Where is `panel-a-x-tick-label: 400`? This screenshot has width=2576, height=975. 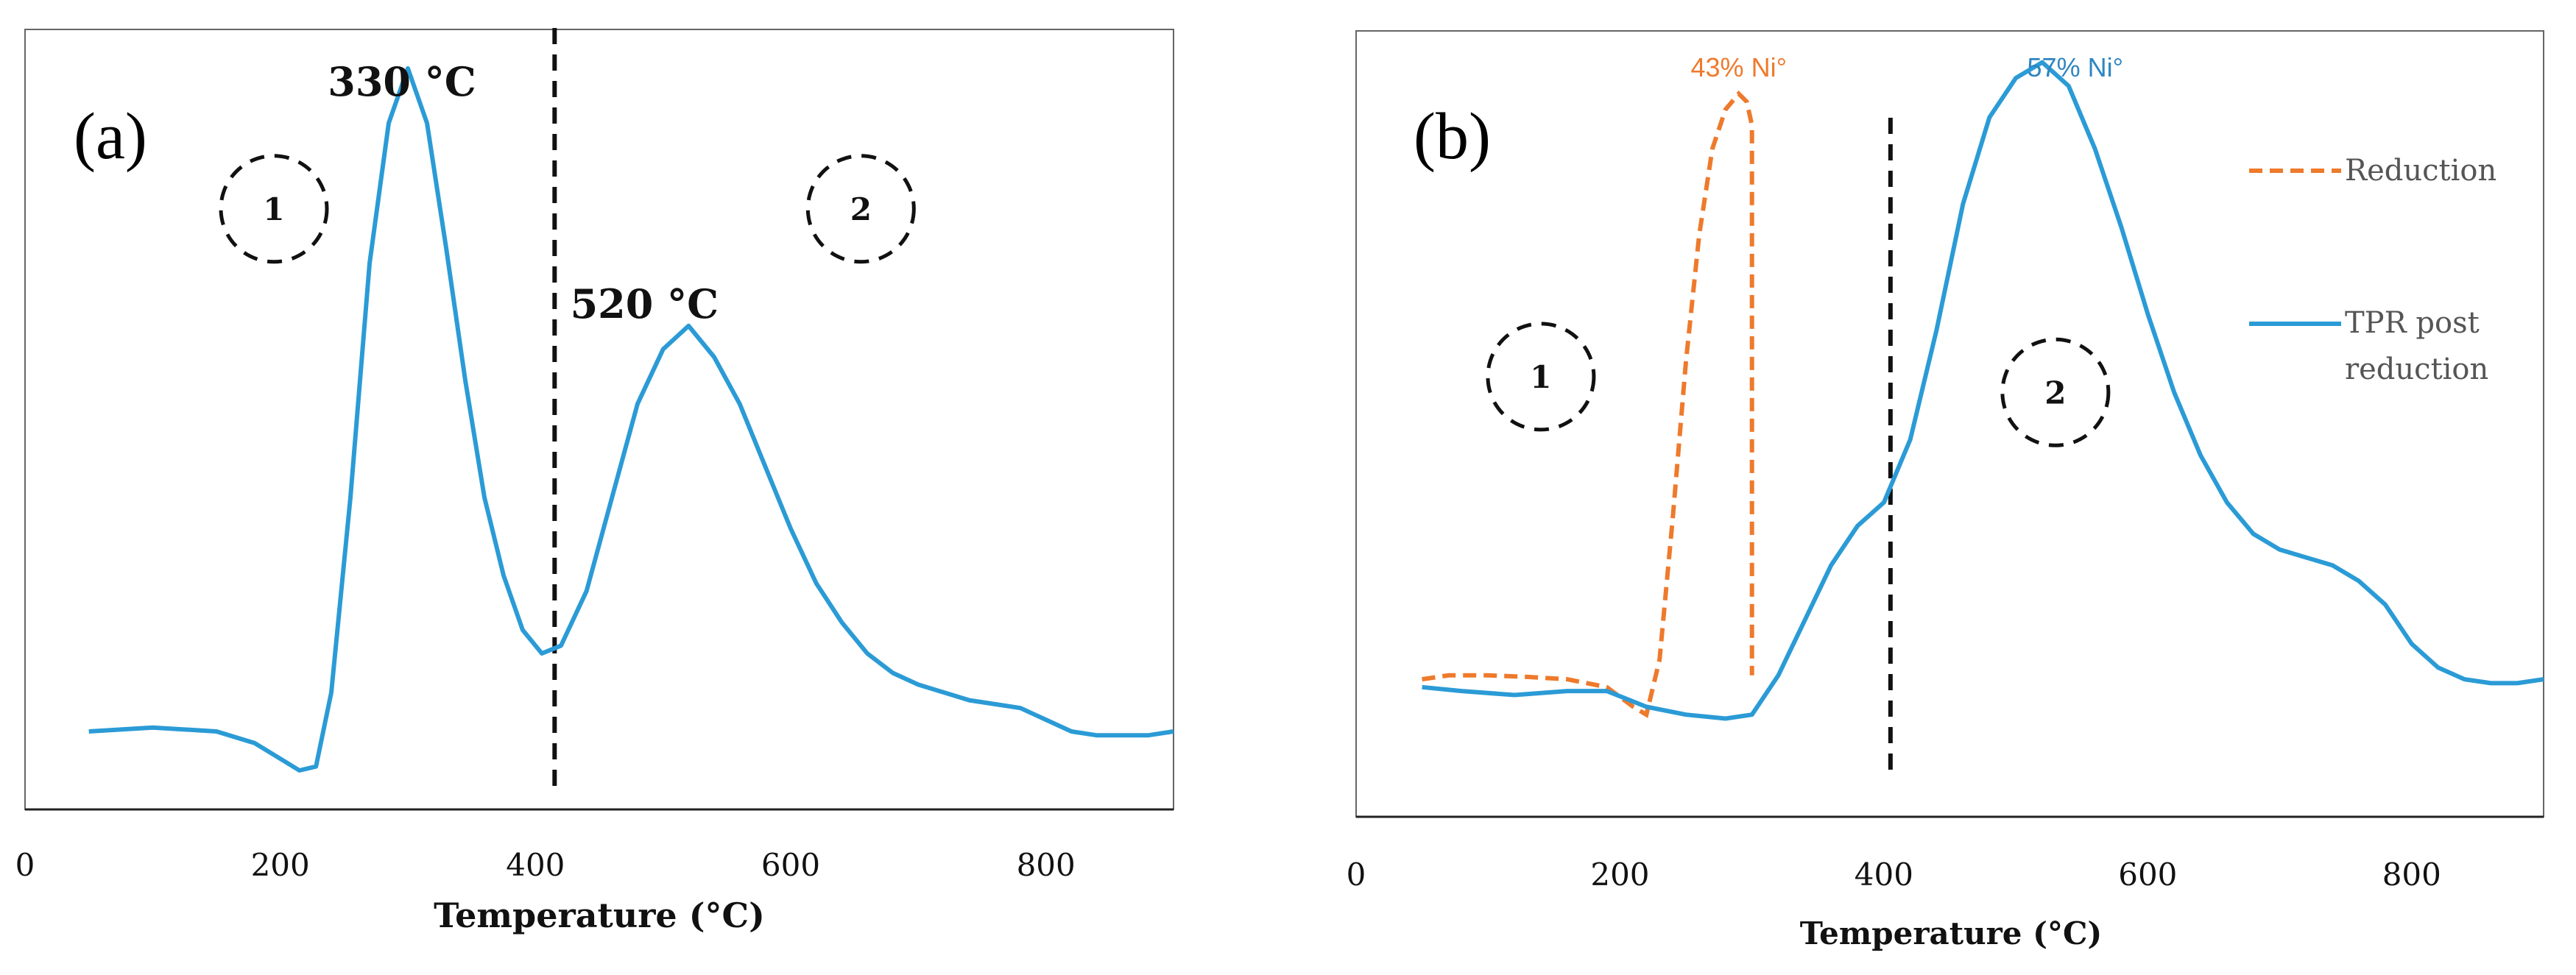
panel-a-x-tick-label: 400 is located at coordinates (535, 865).